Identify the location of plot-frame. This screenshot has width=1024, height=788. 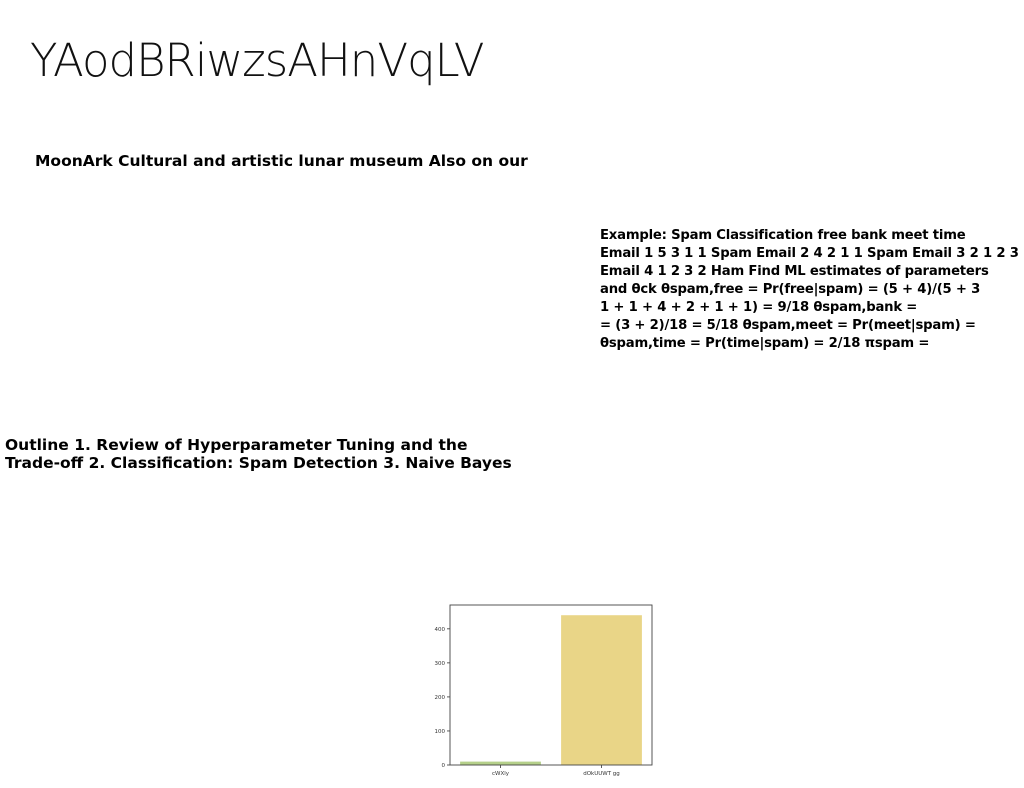
(551, 685).